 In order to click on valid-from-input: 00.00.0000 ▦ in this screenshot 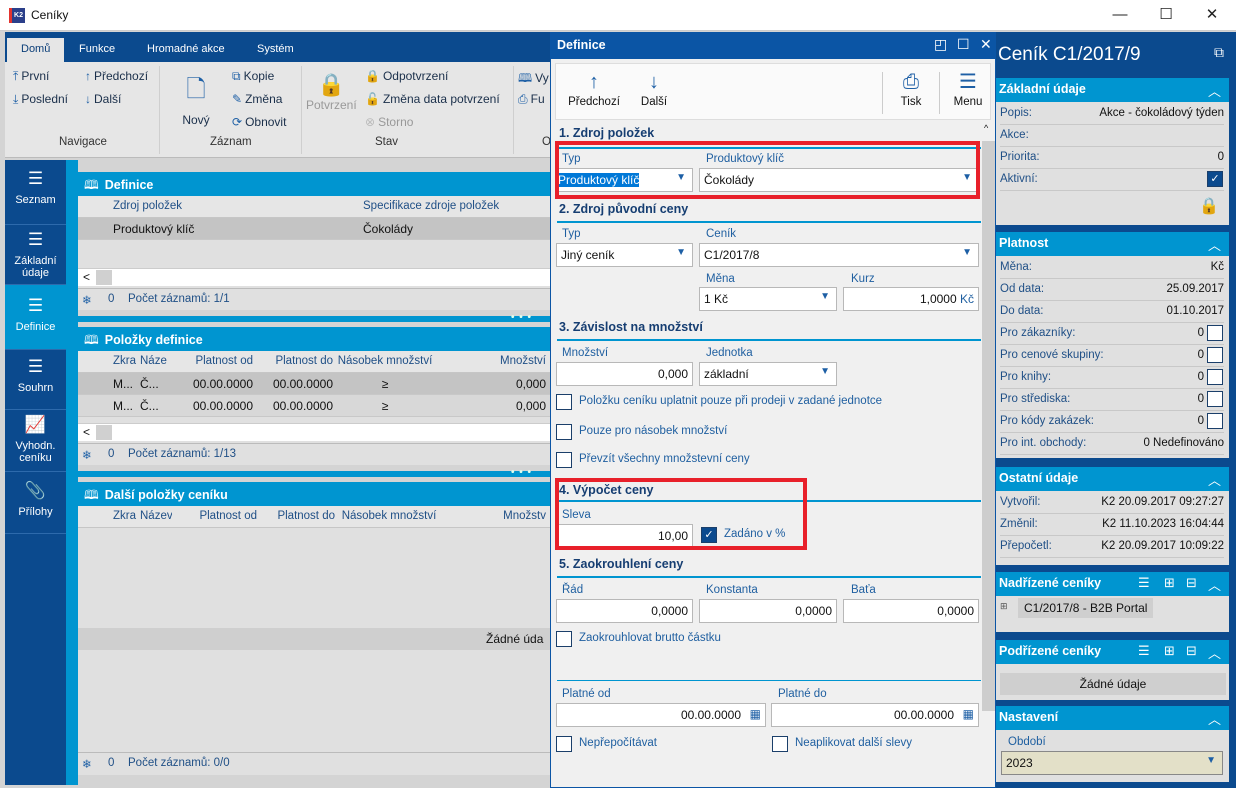, I will do `click(661, 715)`.